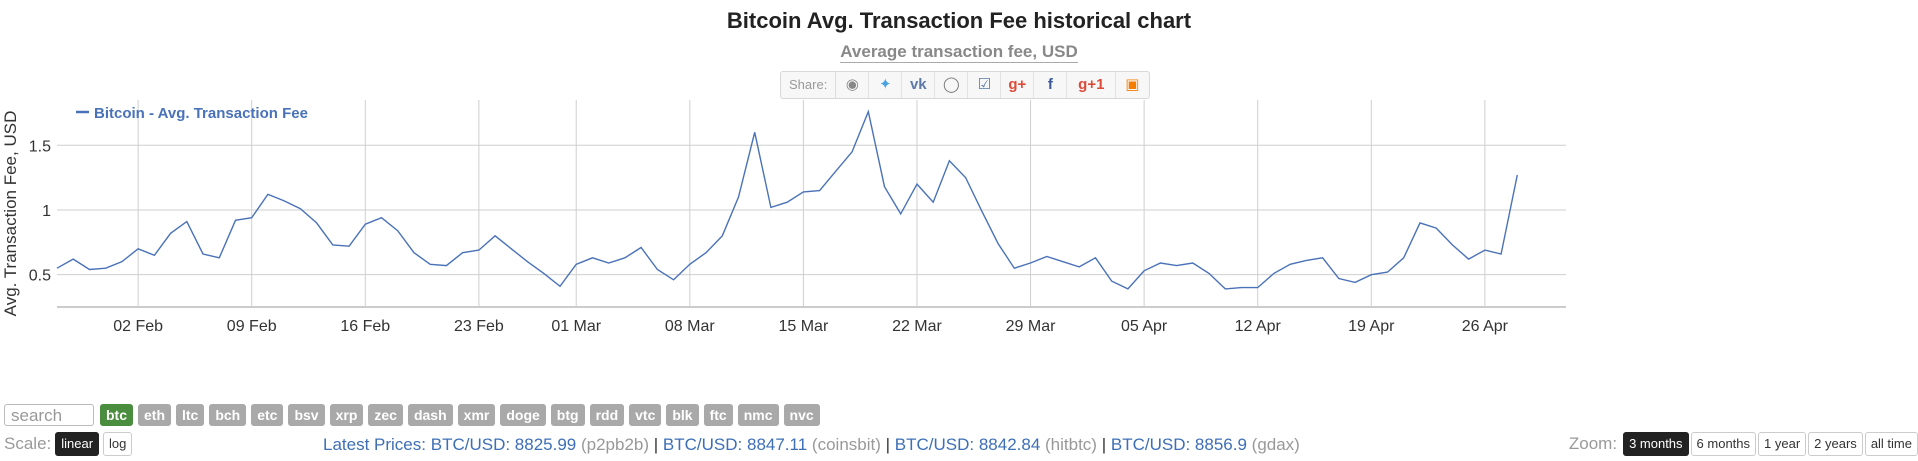 The width and height of the screenshot is (1918, 461). I want to click on coin-button-blk: blk, so click(682, 415).